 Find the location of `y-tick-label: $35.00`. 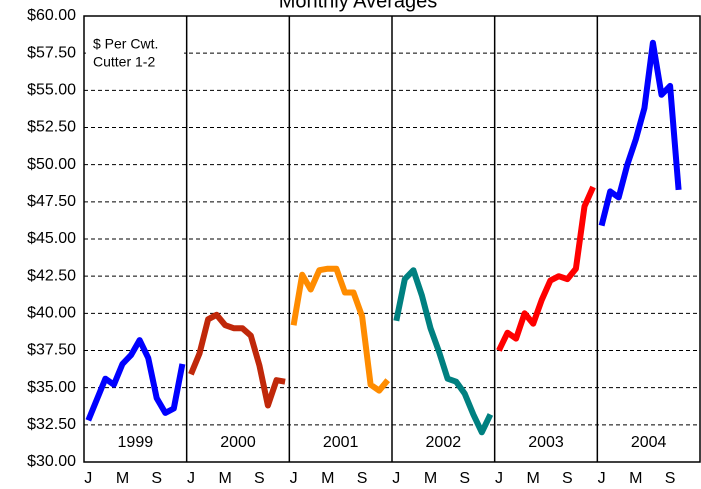

y-tick-label: $35.00 is located at coordinates (51, 387).